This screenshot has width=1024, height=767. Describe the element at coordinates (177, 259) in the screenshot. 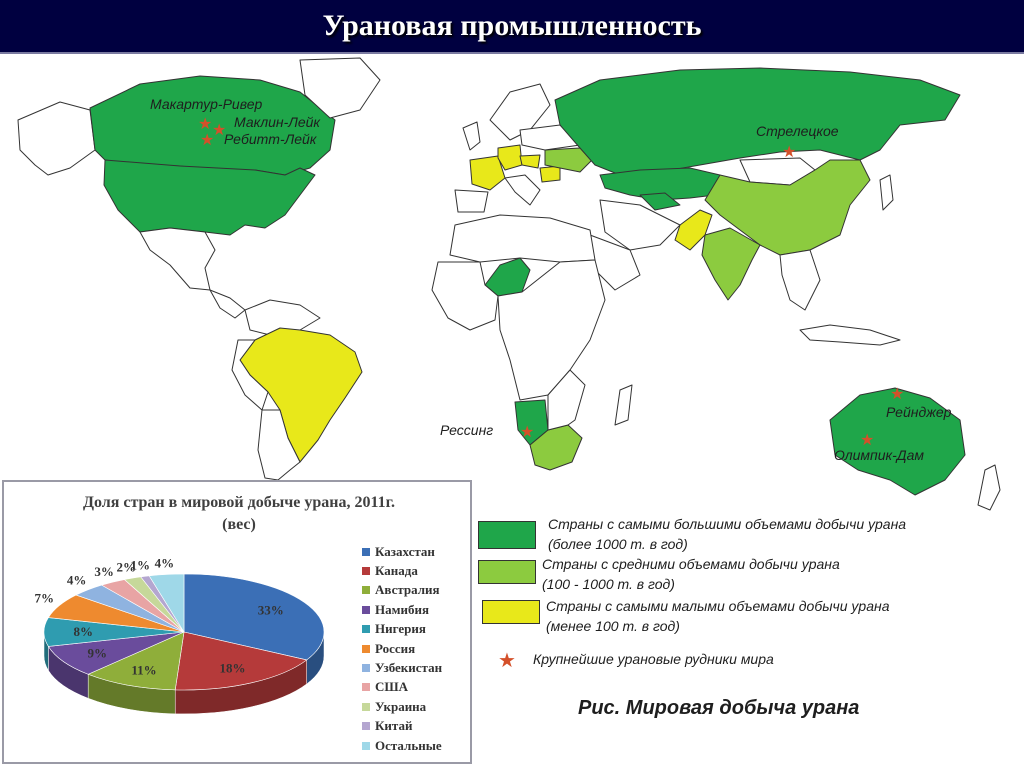

I see `country-mexico` at that location.